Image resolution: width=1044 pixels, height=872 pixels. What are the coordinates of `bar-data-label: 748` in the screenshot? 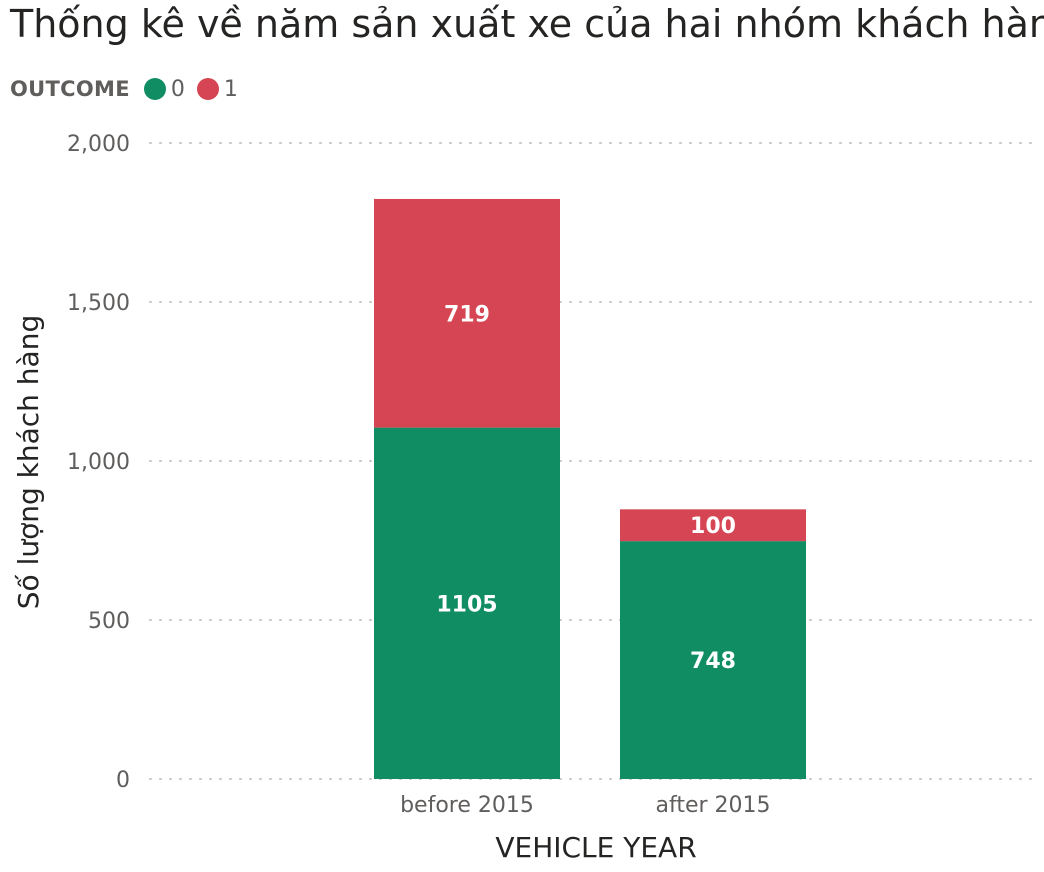 It's located at (713, 661).